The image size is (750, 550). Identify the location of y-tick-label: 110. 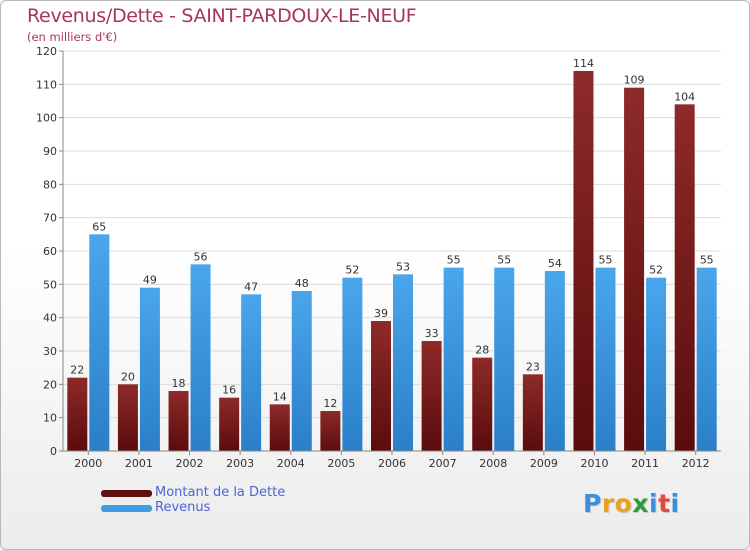
(46, 84).